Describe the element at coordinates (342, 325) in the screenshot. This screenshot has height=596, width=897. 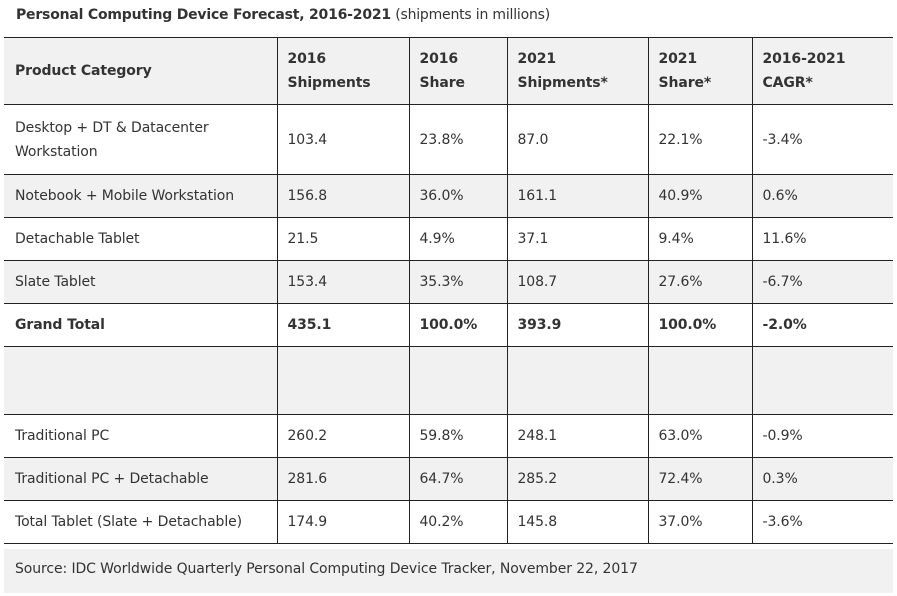
I see `cell-2016-shipments: 435.1` at that location.